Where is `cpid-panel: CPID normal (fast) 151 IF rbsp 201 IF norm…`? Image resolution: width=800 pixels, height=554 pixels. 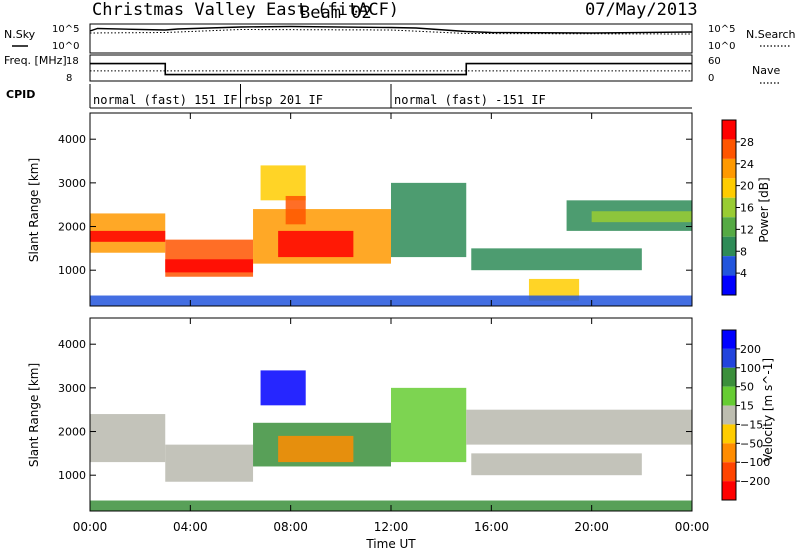 cpid-panel: CPID normal (fast) 151 IF rbsp 201 IF norm… is located at coordinates (349, 96).